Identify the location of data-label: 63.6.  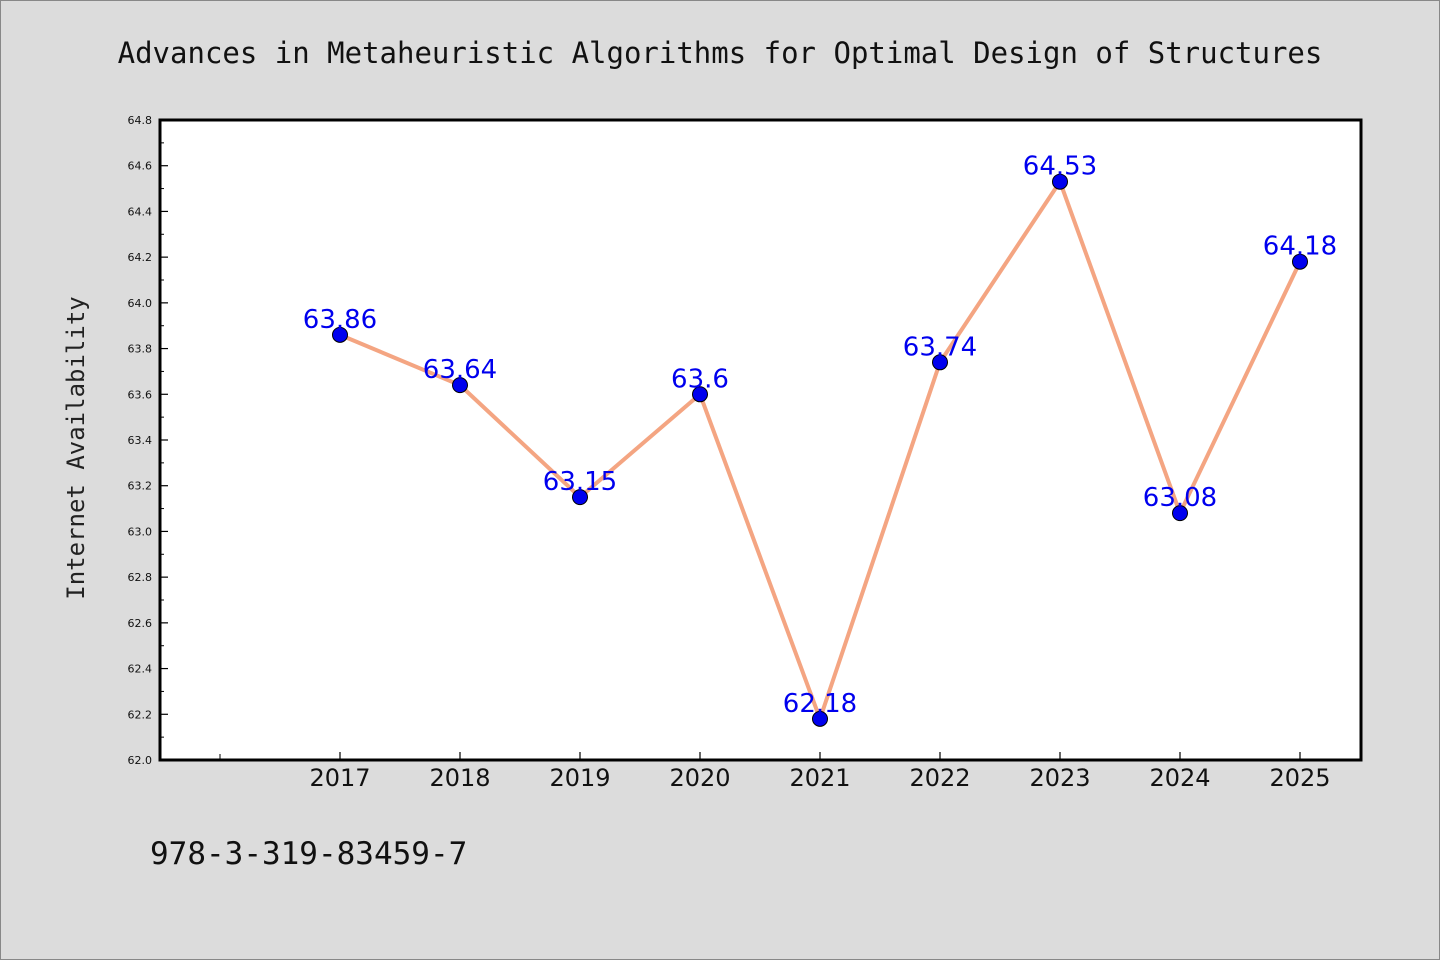
(700, 379).